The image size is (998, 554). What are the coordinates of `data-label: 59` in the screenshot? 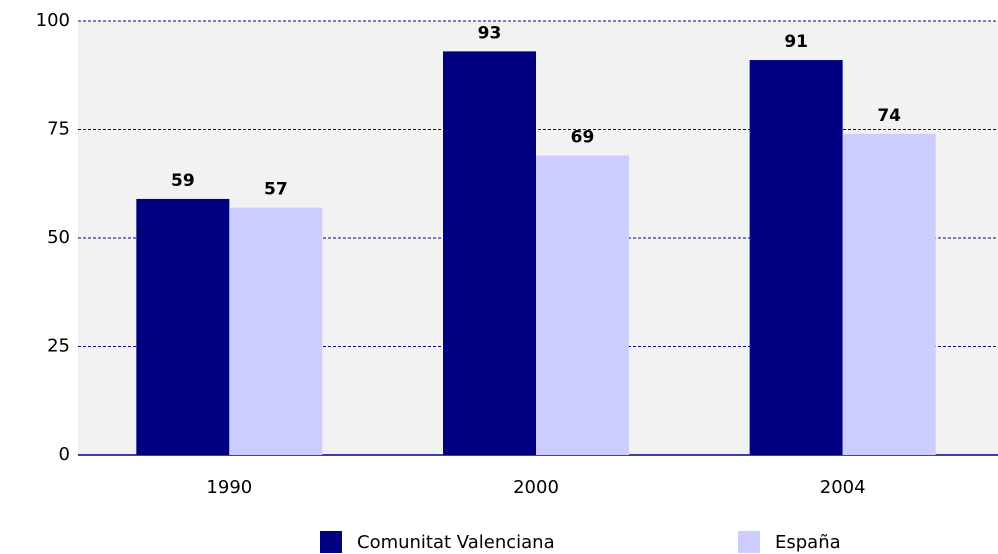 It's located at (183, 181).